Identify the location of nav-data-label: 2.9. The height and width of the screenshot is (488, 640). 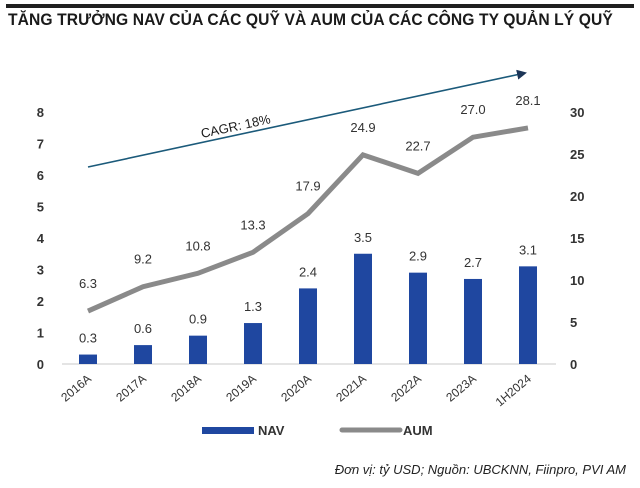
(418, 256).